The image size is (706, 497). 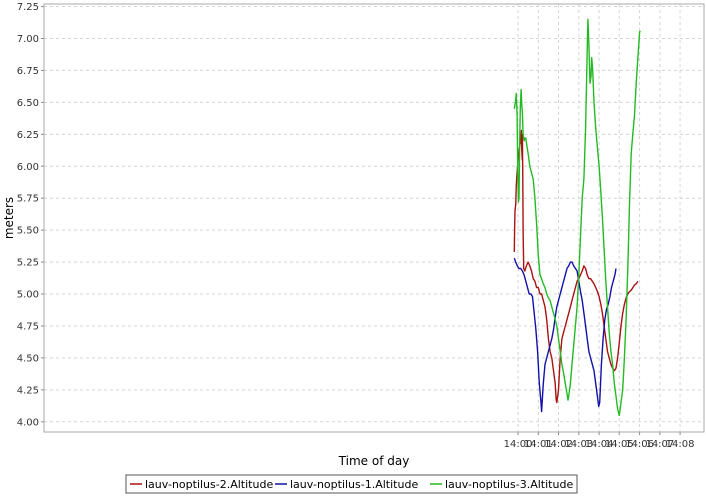 I want to click on y-tick-label: 4.25, so click(x=28, y=390).